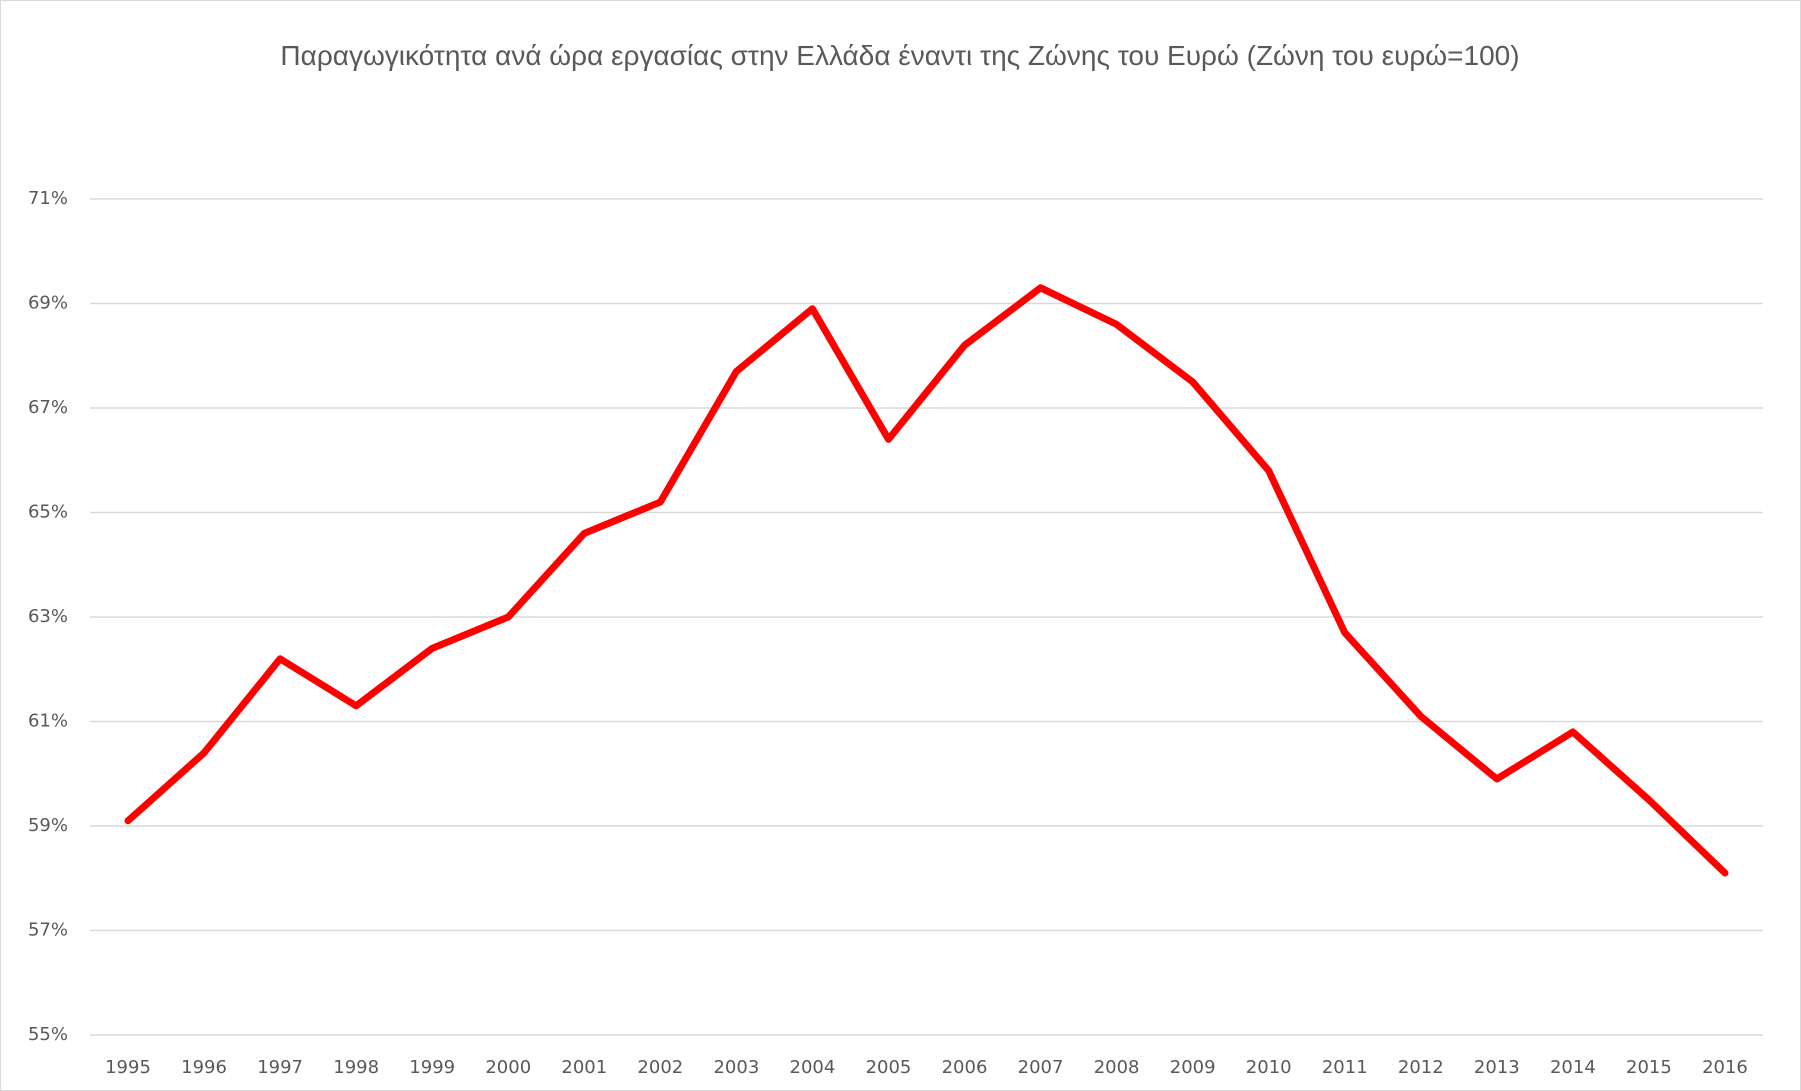  What do you see at coordinates (48, 721) in the screenshot?
I see `y-tick-label: 61%` at bounding box center [48, 721].